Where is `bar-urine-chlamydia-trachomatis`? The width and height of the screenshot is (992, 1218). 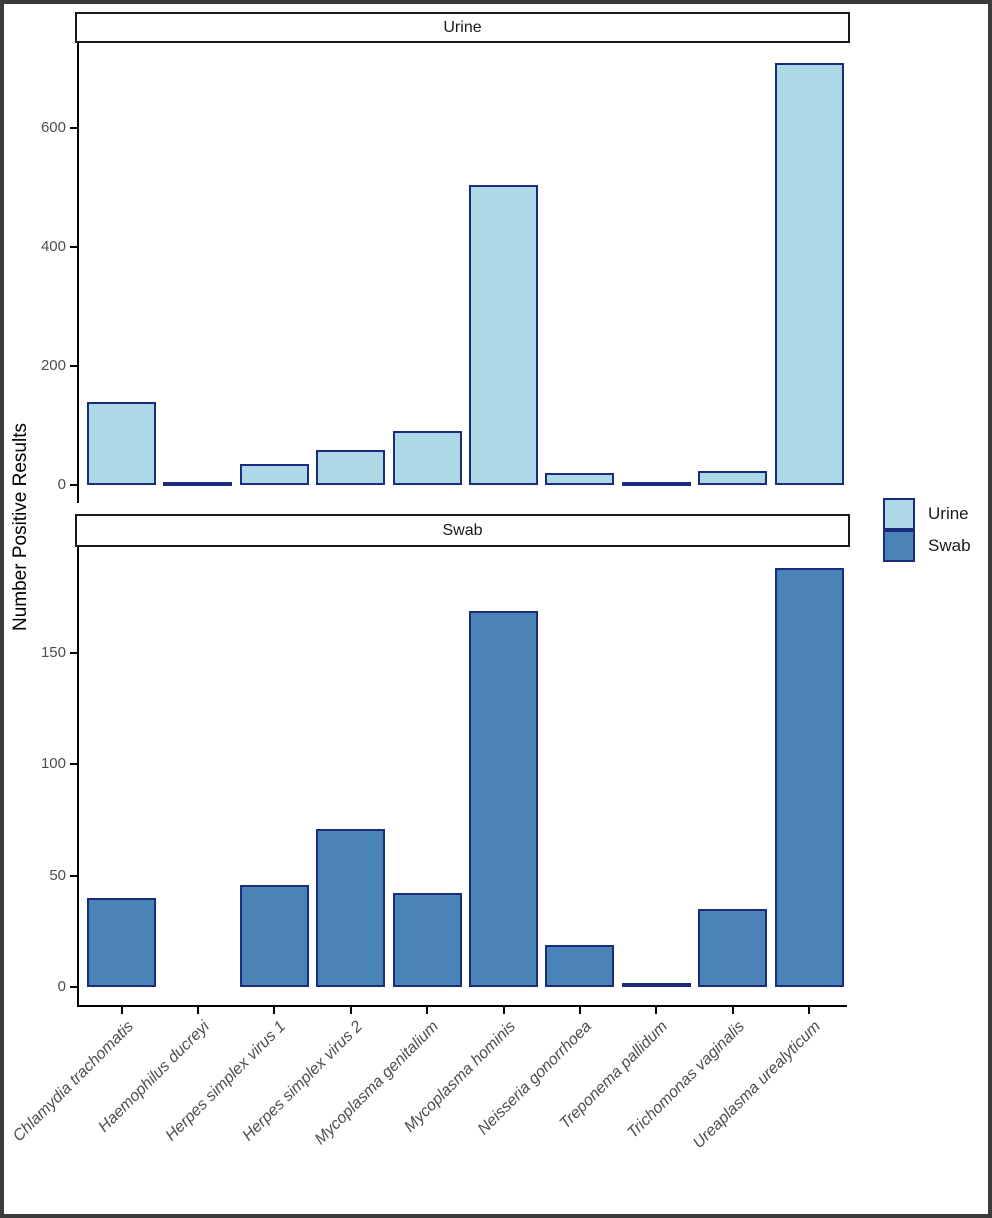 bar-urine-chlamydia-trachomatis is located at coordinates (121, 443).